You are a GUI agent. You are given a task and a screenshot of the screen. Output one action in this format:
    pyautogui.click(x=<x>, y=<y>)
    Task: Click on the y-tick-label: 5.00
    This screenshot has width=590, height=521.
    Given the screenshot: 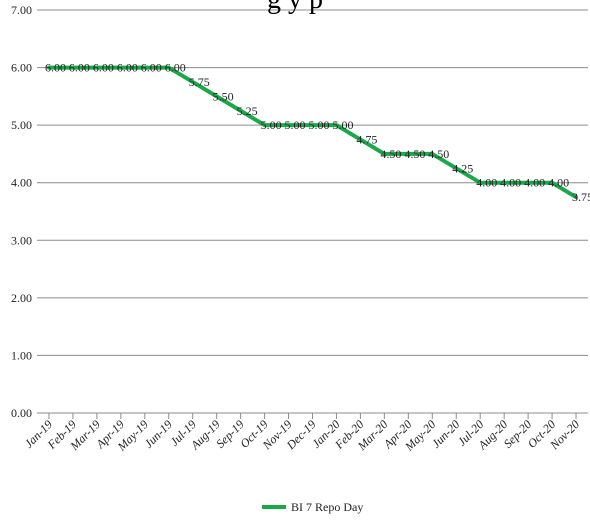 What is the action you would take?
    pyautogui.click(x=21, y=125)
    